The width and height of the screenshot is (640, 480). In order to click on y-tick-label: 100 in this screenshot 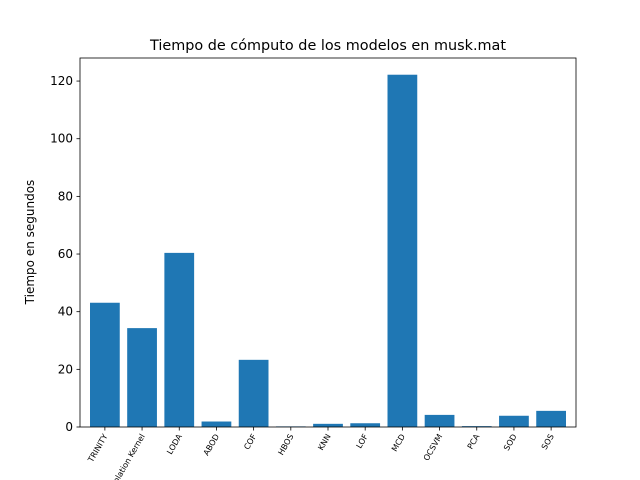, I will do `click(61, 139)`.